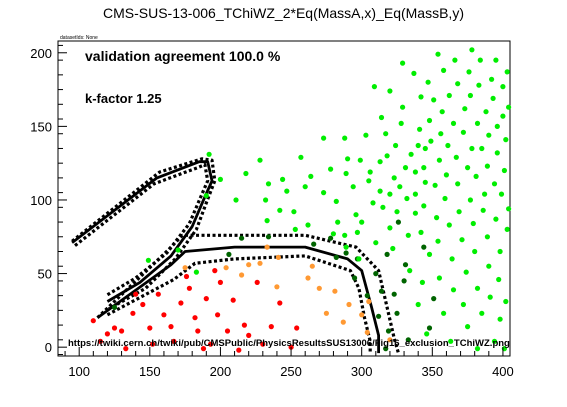 The height and width of the screenshot is (407, 567). Describe the element at coordinates (221, 371) in the screenshot. I see `x-tick-label: 200` at that location.